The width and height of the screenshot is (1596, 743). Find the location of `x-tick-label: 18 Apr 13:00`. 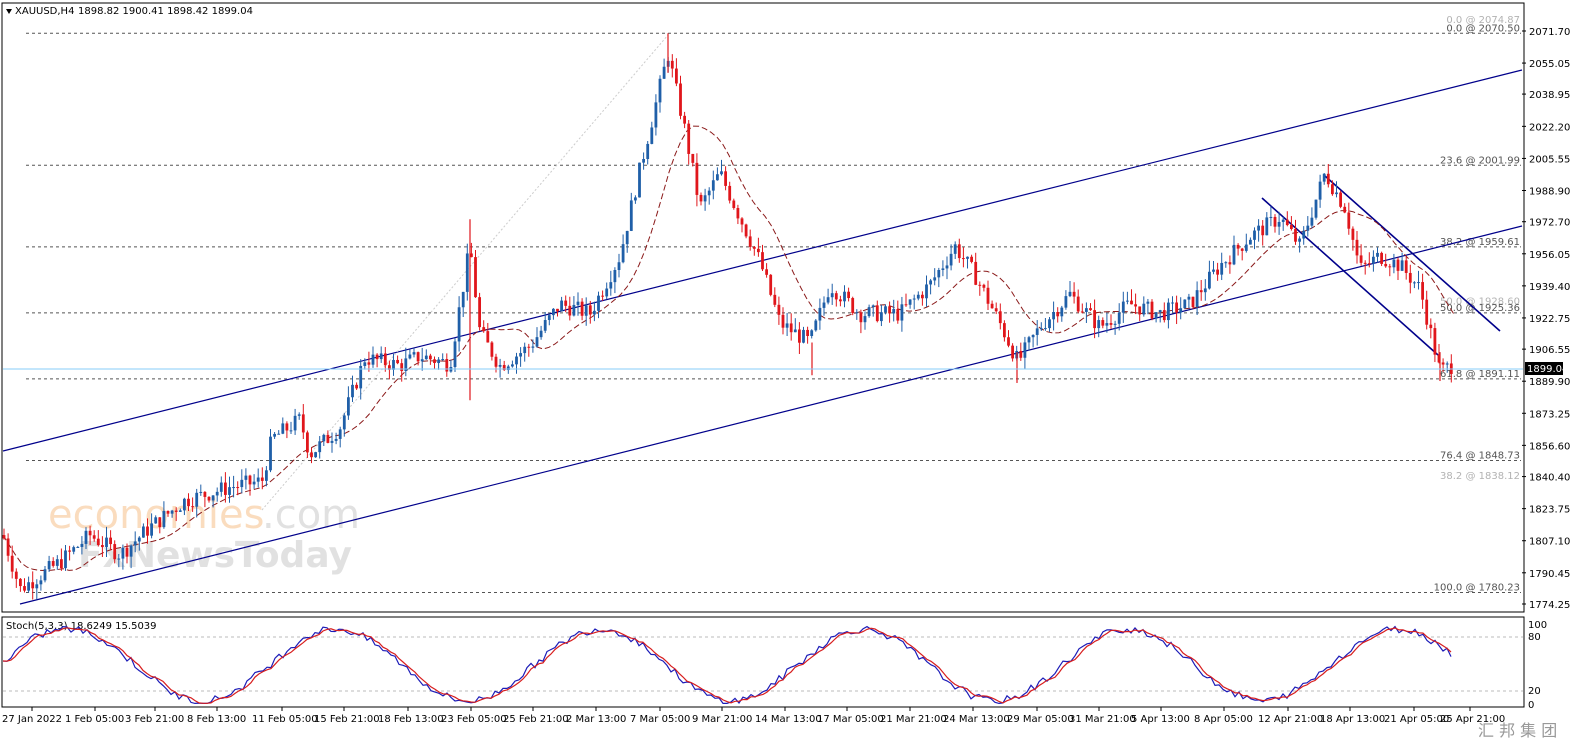

x-tick-label: 18 Apr 13:00 is located at coordinates (1352, 719).